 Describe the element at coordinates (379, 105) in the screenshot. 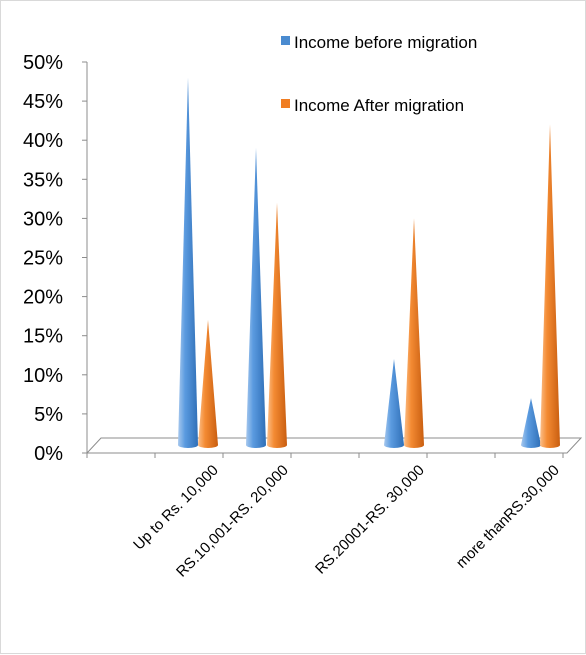

I see `legend-label-after: Income After migration` at that location.